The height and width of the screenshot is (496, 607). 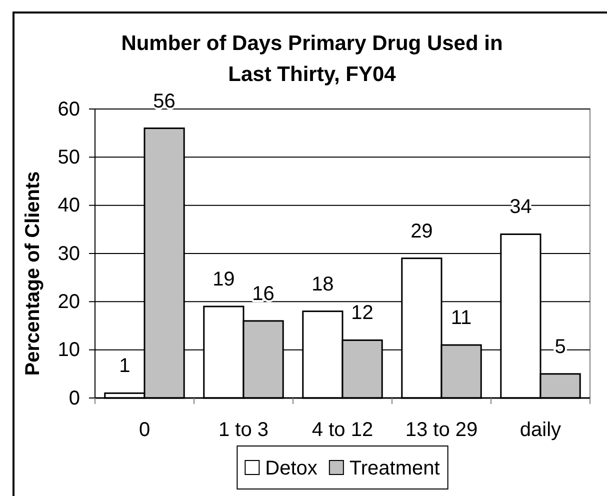 I want to click on data-label: 56, so click(x=164, y=101).